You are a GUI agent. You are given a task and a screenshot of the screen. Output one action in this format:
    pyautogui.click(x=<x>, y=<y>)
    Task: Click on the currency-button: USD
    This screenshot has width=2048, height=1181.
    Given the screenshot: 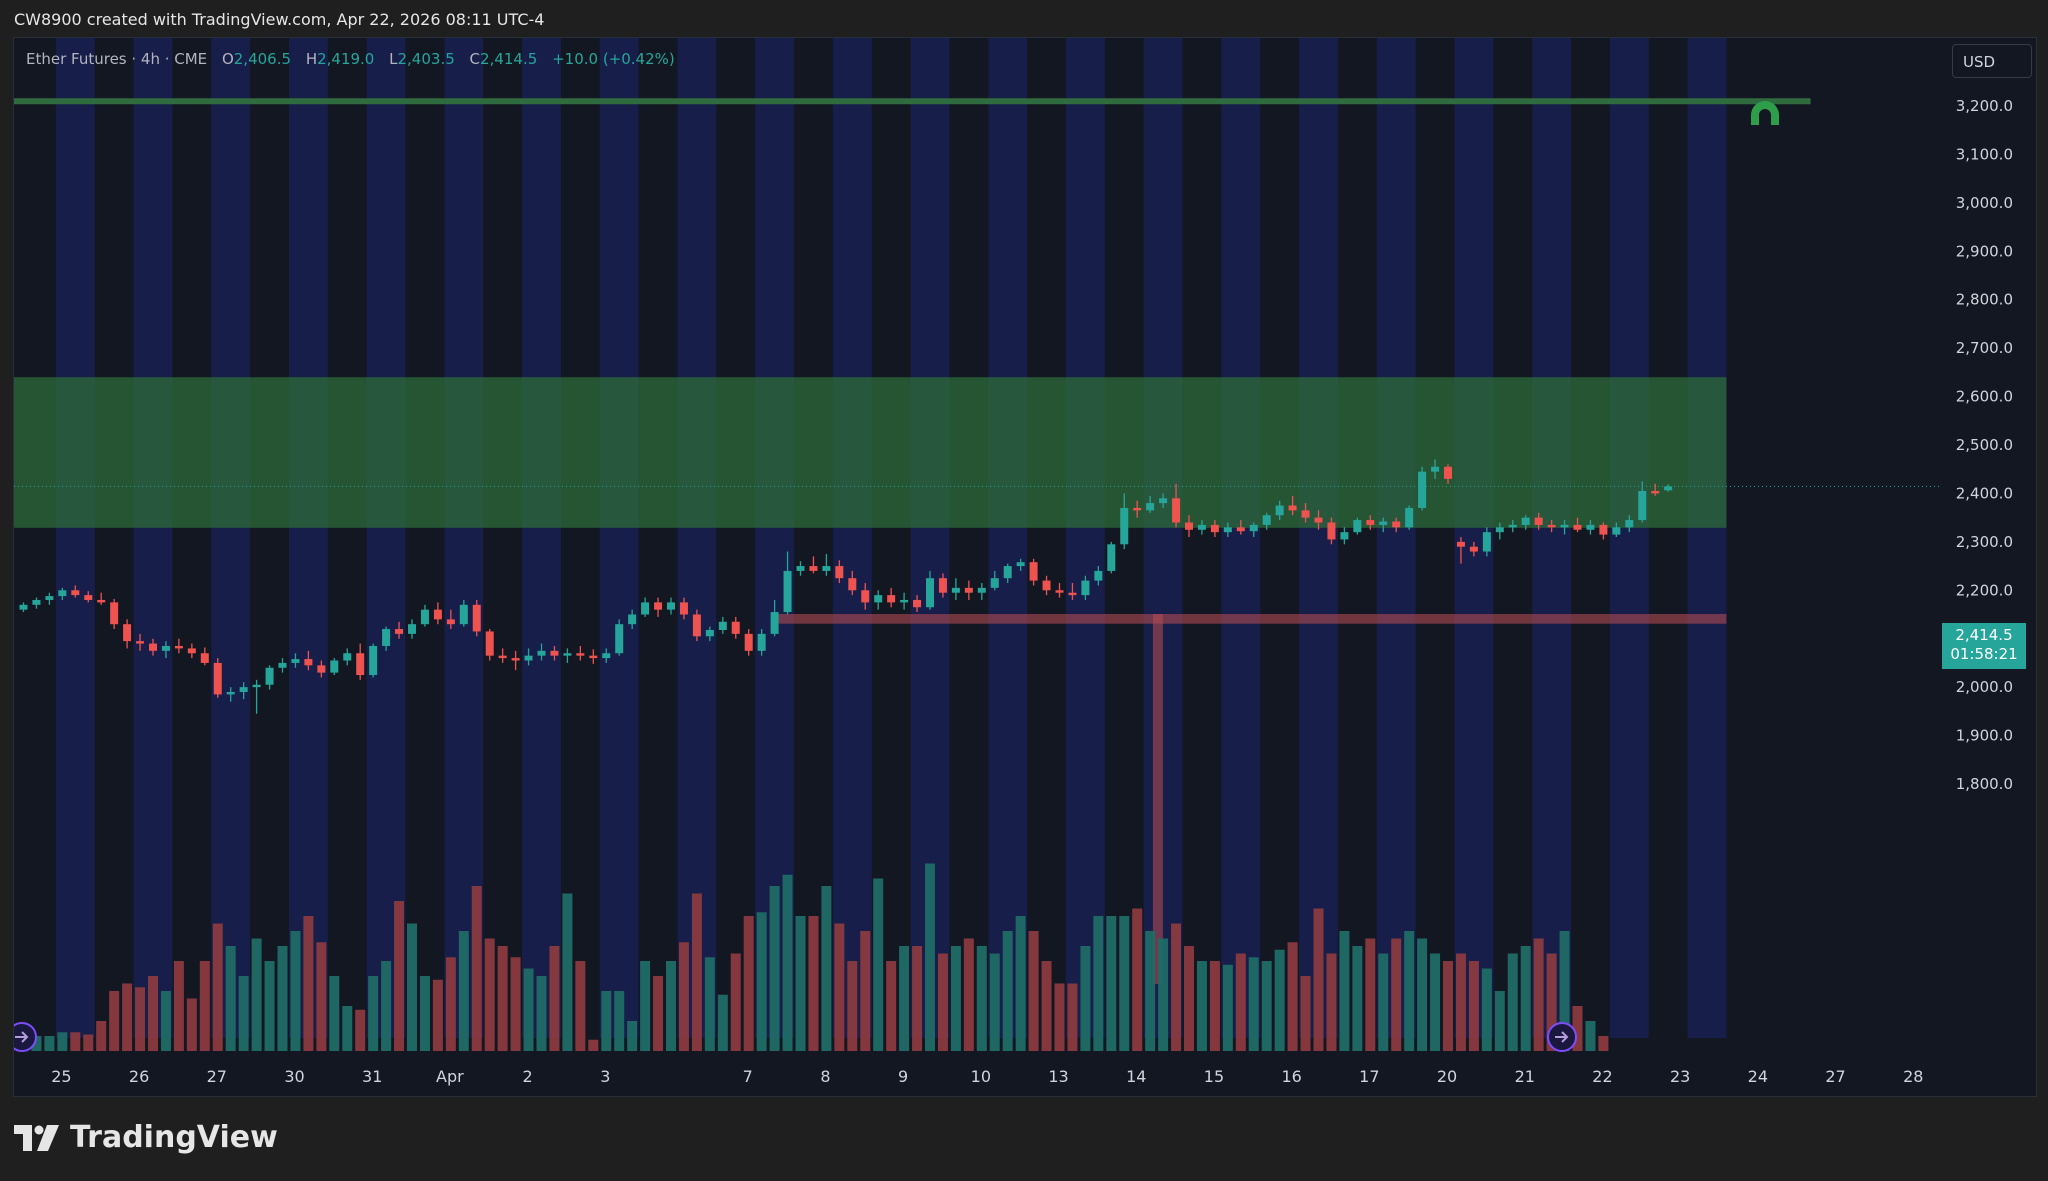 What is the action you would take?
    pyautogui.click(x=1992, y=61)
    